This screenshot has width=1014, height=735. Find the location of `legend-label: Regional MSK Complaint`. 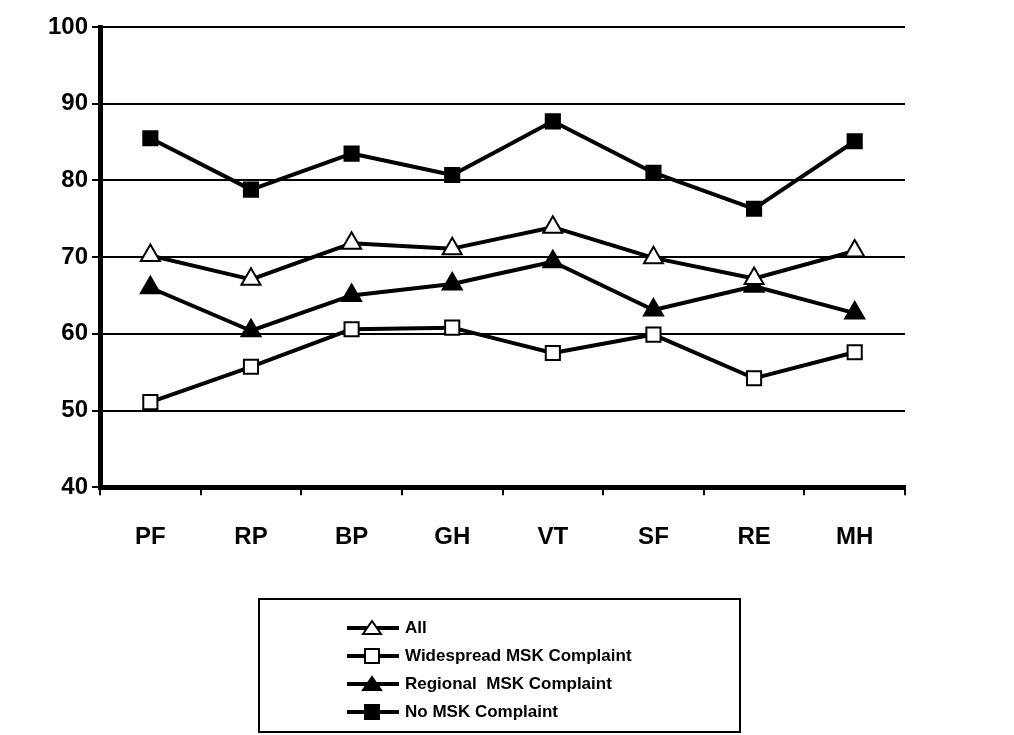

legend-label: Regional MSK Complaint is located at coordinates (508, 684).